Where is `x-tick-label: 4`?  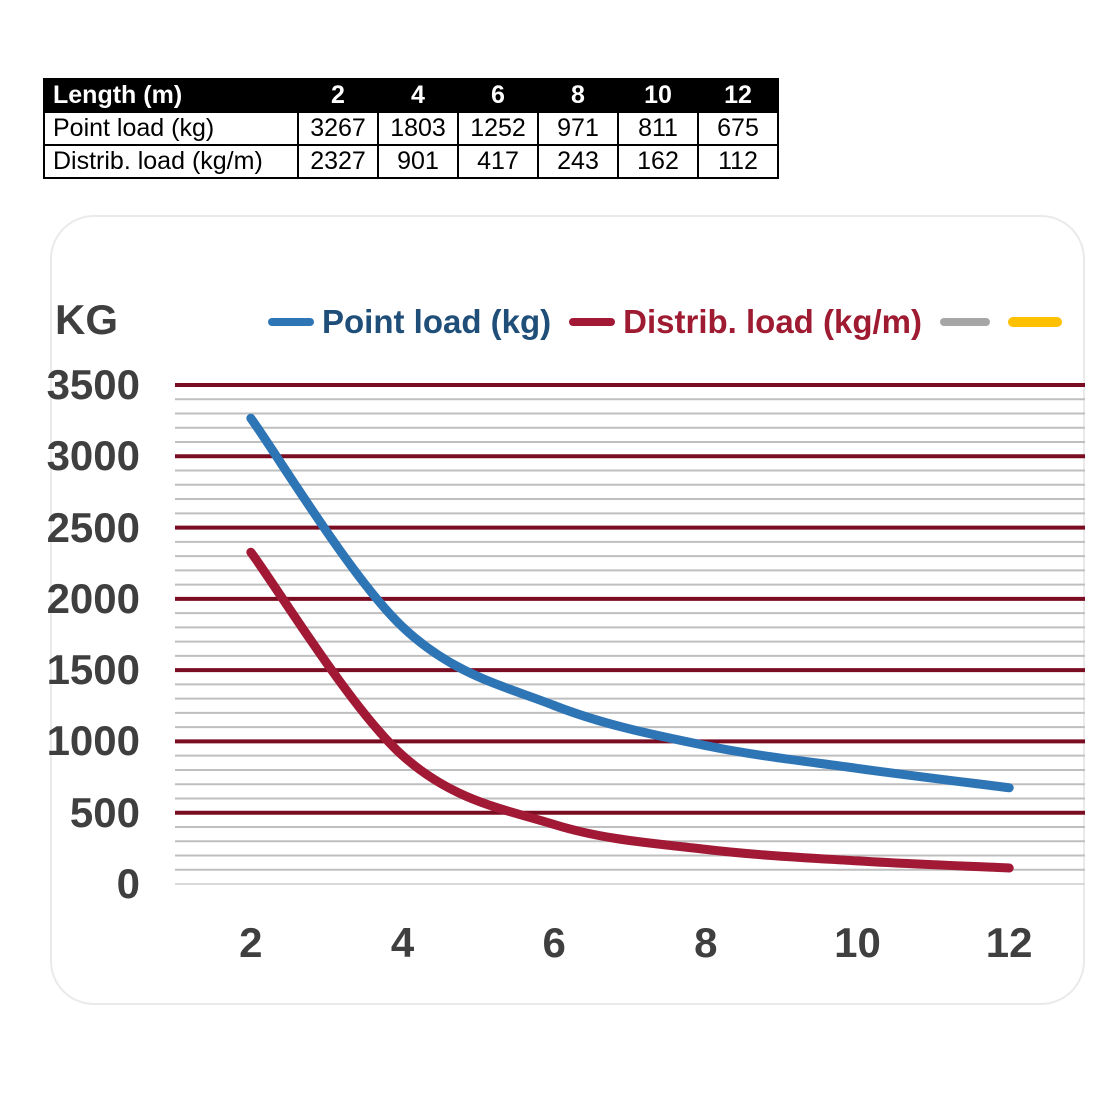
x-tick-label: 4 is located at coordinates (402, 942).